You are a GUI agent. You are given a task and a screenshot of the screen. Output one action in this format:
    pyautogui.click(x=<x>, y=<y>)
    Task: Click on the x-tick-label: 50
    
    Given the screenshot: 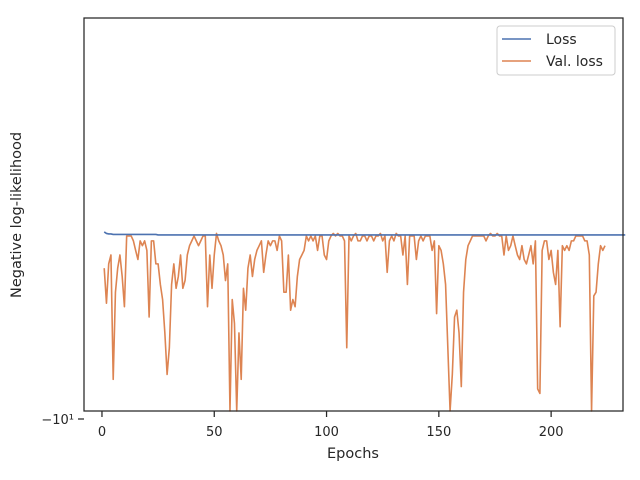 What is the action you would take?
    pyautogui.click(x=214, y=432)
    